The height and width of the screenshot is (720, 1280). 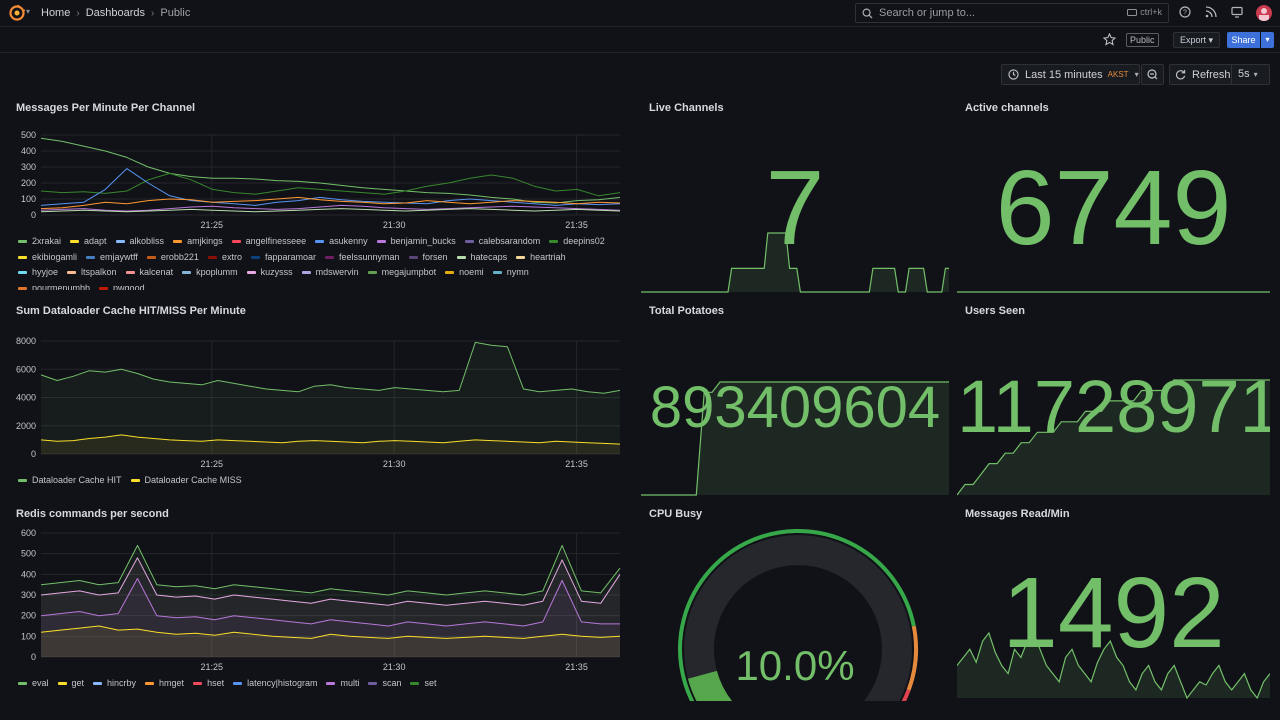 I want to click on news-feed-icon, so click(x=1211, y=12).